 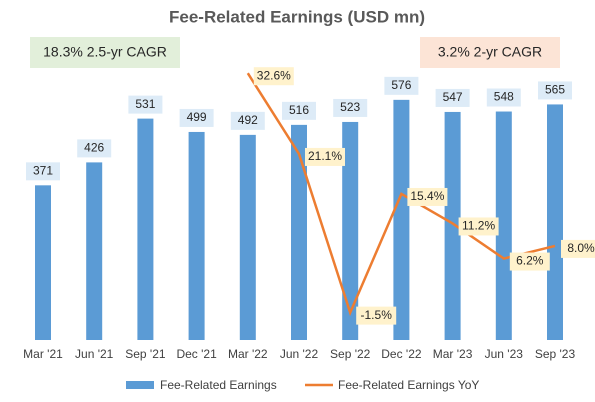 I want to click on data-label: 547, so click(x=453, y=97).